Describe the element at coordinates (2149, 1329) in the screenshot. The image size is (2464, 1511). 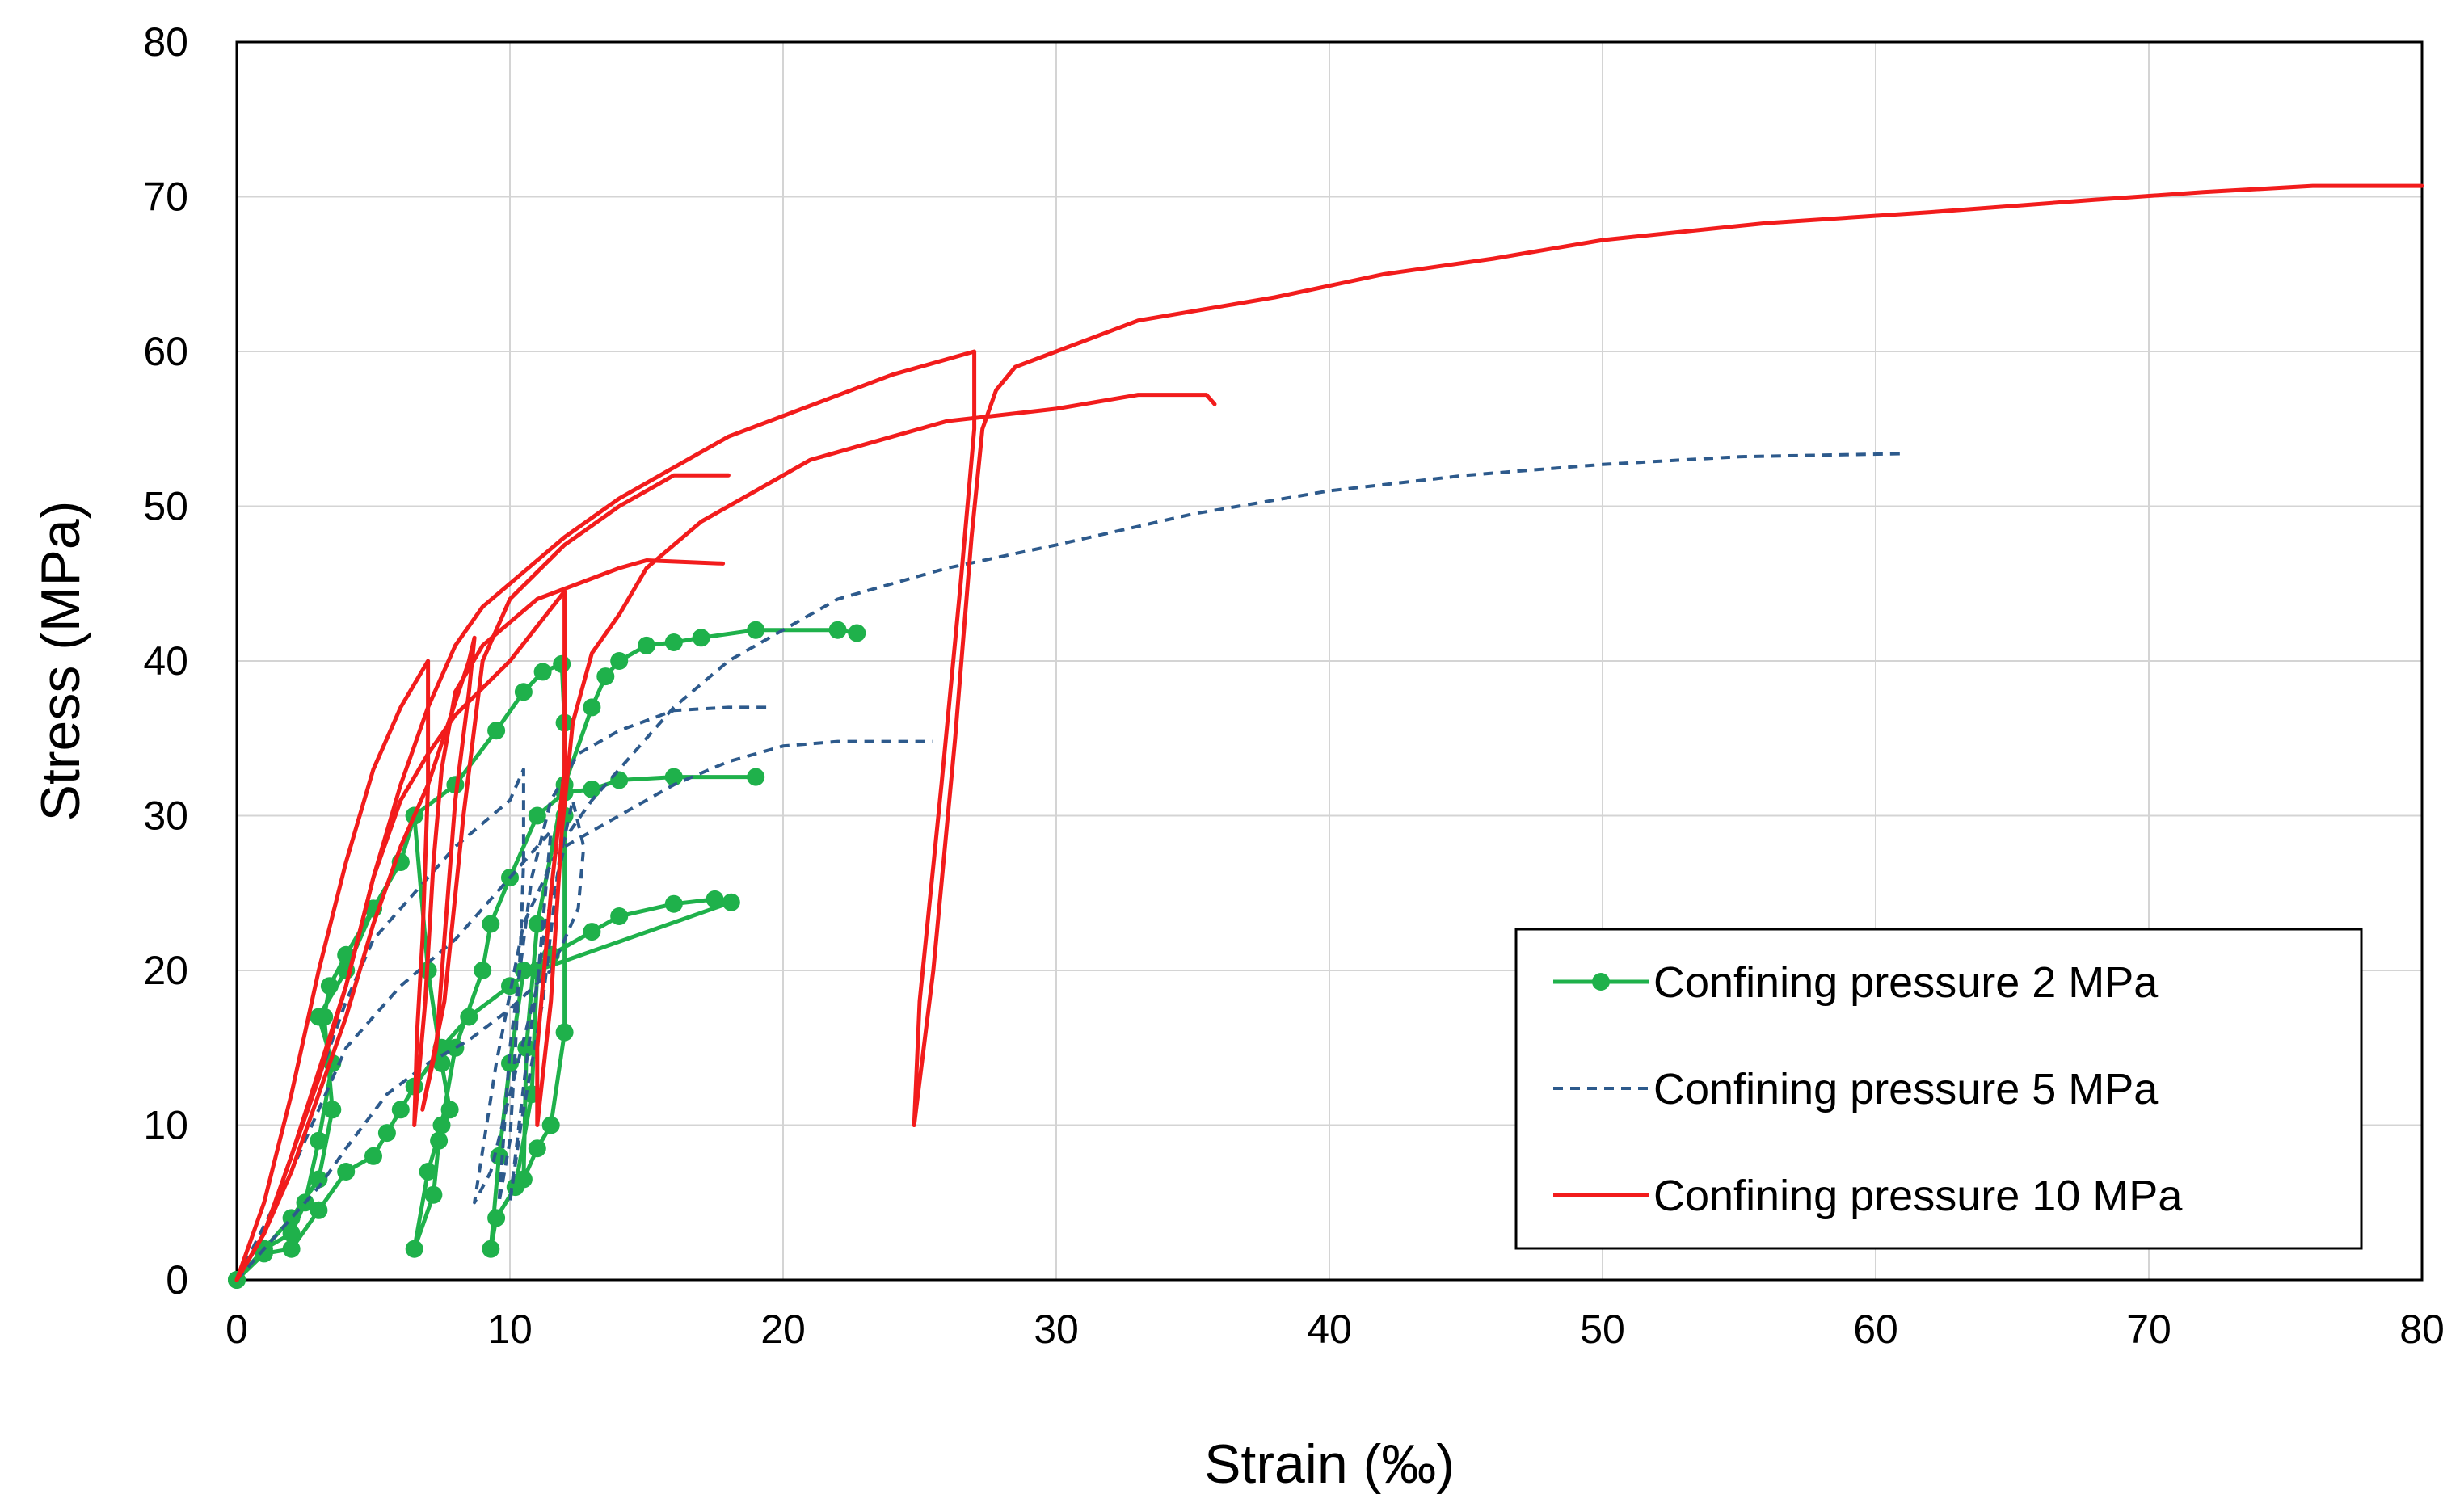
I see `x-tick-label: 70` at that location.